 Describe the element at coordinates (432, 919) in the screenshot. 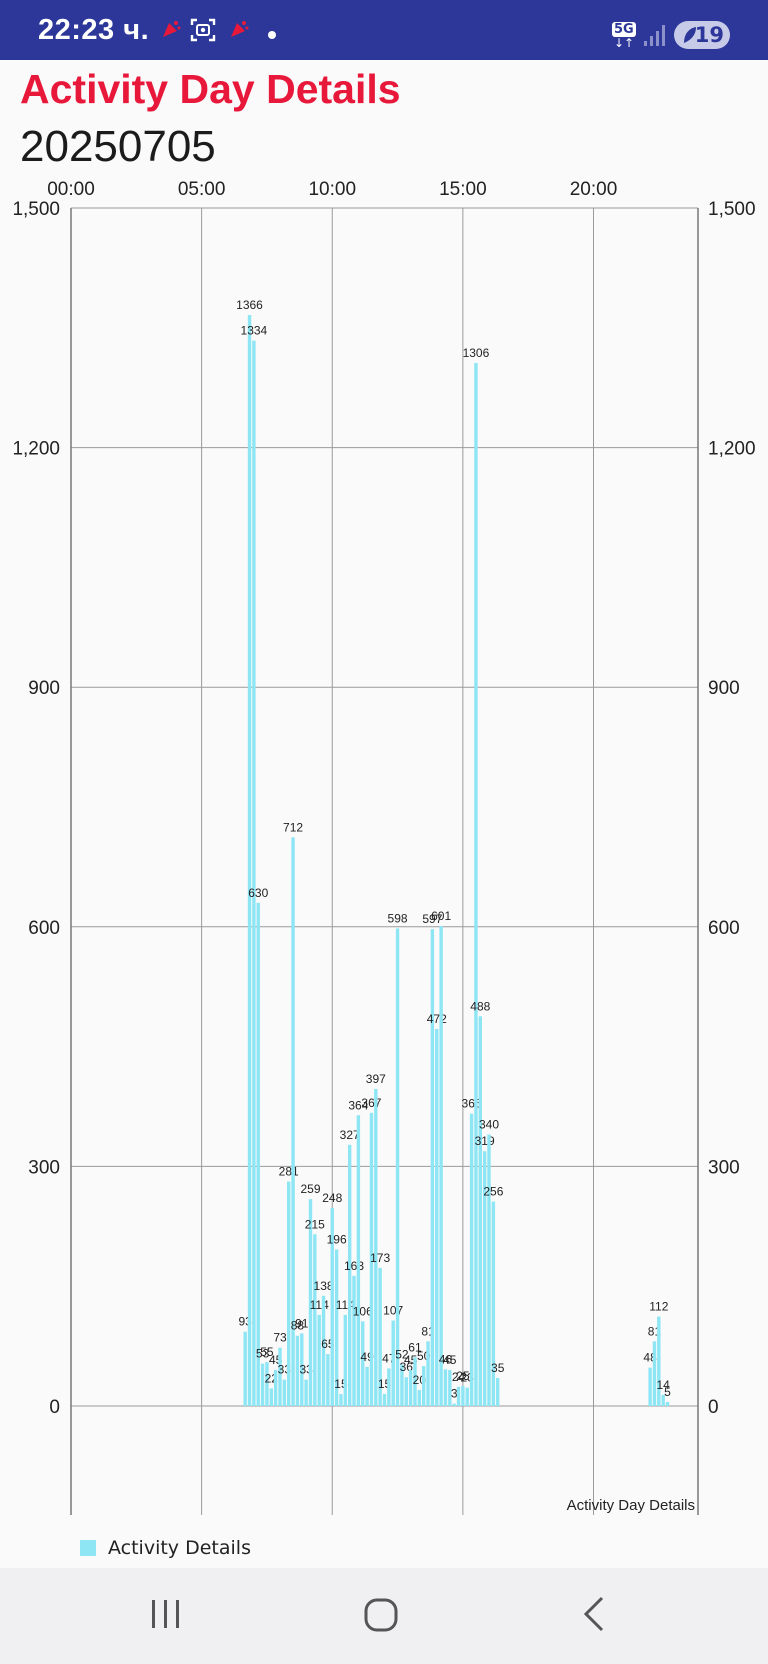

I see `bar-value-label: 597` at that location.